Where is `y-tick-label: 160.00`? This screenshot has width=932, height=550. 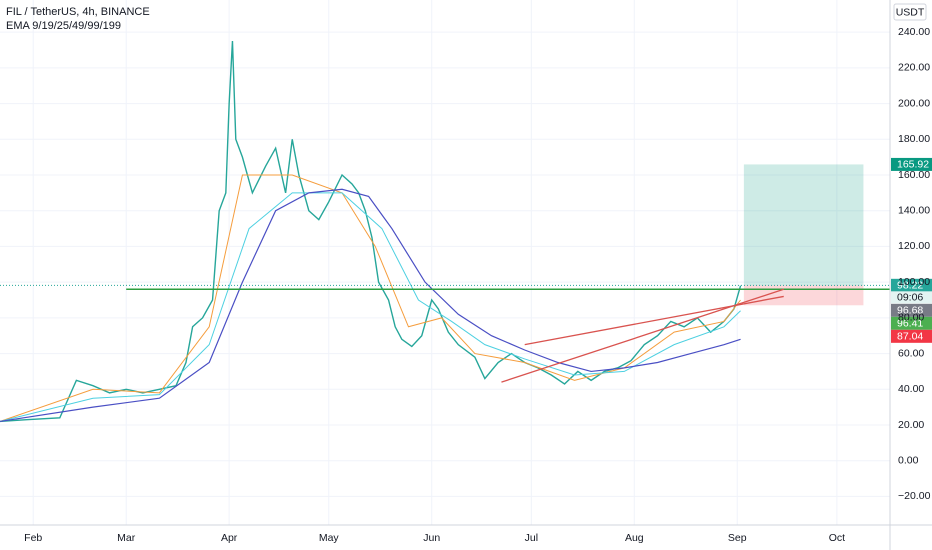 y-tick-label: 160.00 is located at coordinates (914, 175).